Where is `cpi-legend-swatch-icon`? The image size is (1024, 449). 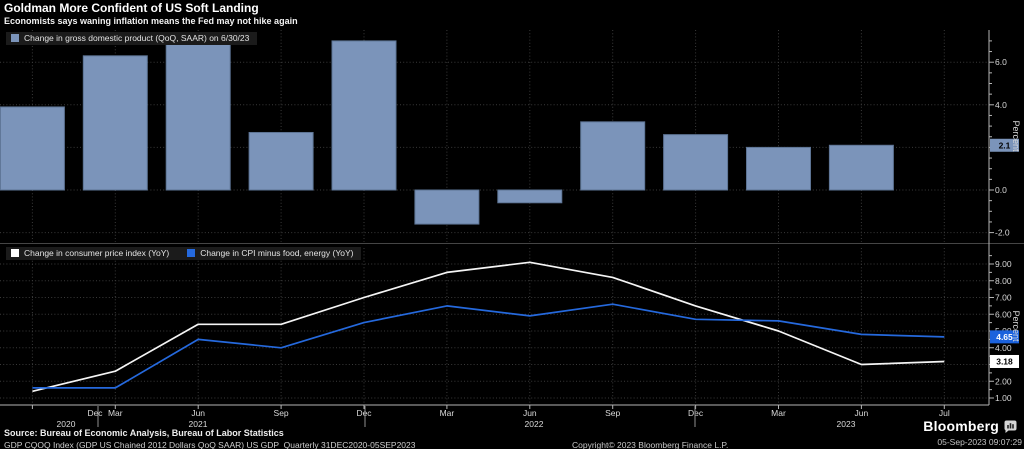
cpi-legend-swatch-icon is located at coordinates (15, 253).